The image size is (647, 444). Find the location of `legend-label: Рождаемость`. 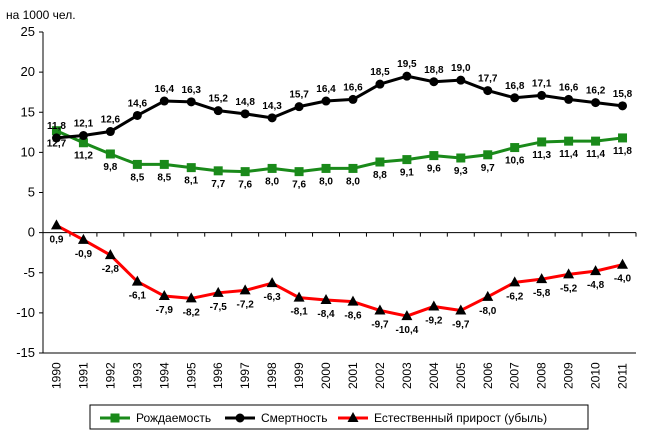

legend-label: Рождаемость is located at coordinates (173, 418).